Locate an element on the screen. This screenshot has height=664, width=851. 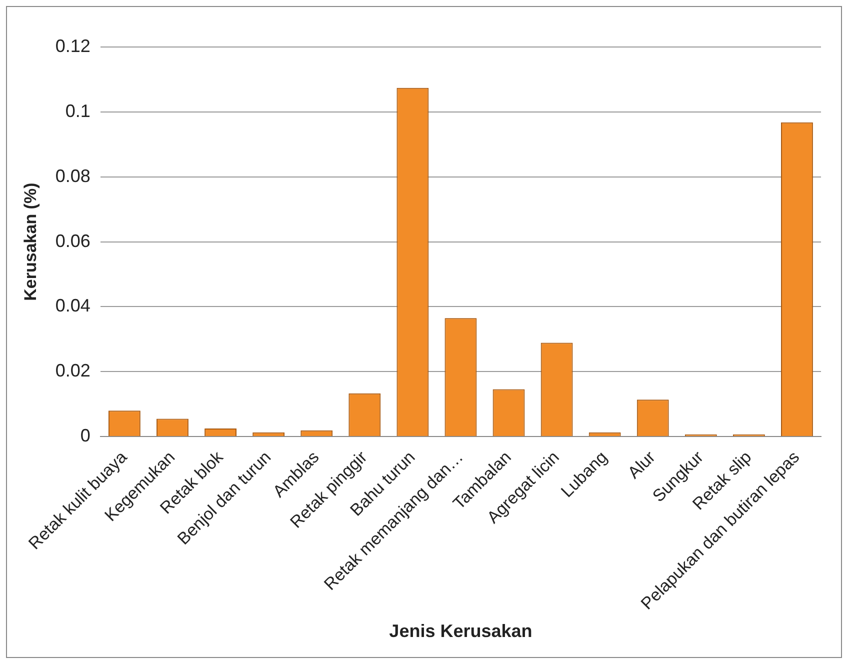
x-tick-label: Alur is located at coordinates (642, 464).